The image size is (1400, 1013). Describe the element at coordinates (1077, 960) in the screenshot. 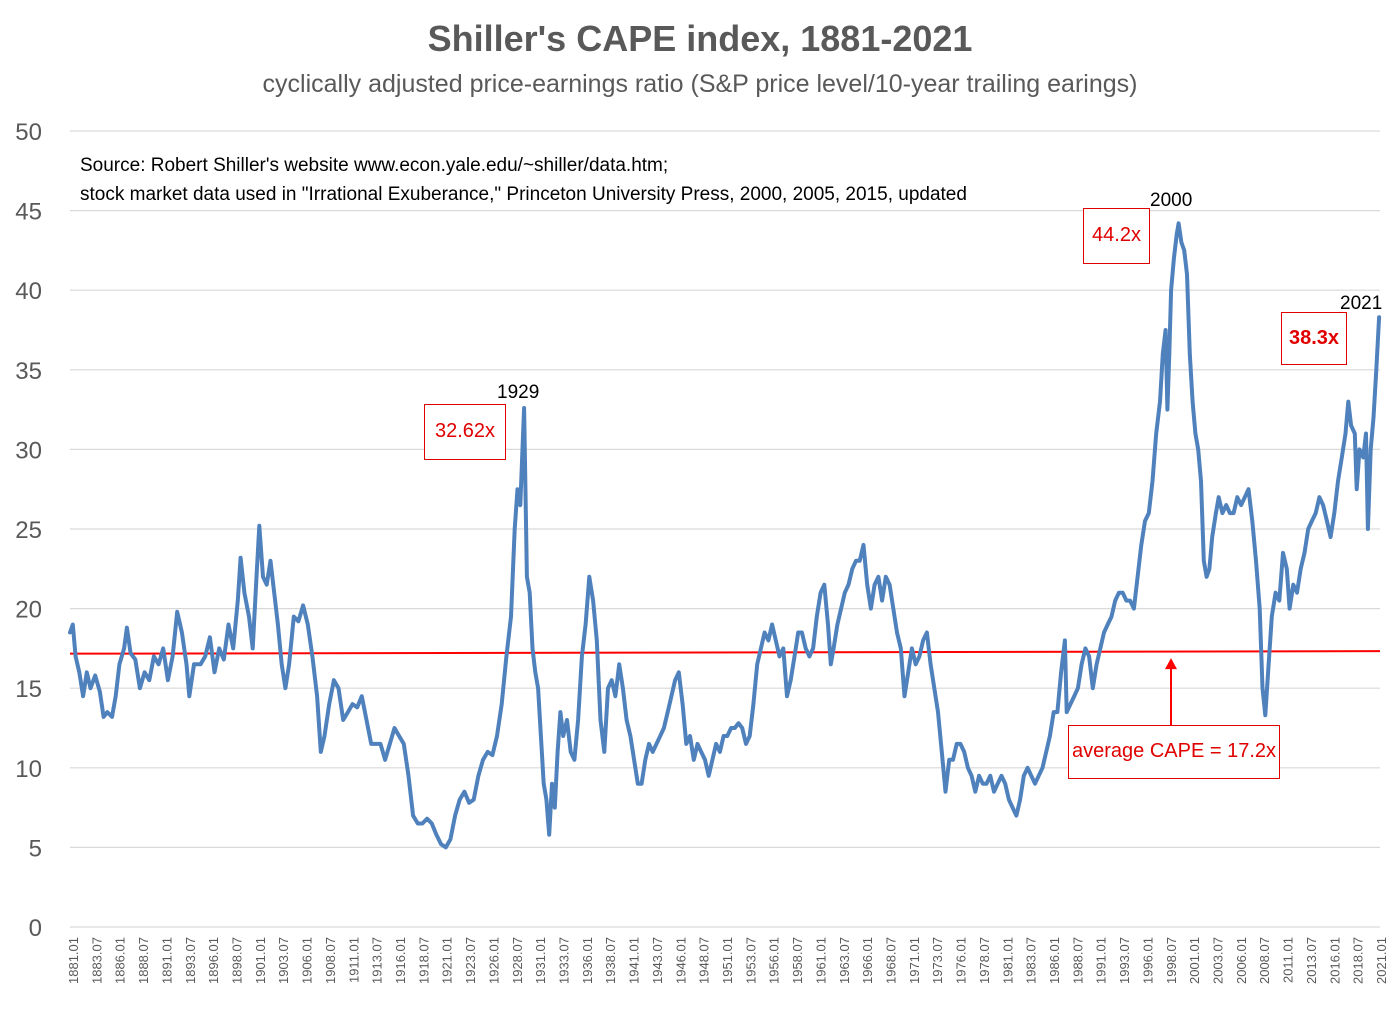

I see `x-tick-label: 1988.07` at that location.